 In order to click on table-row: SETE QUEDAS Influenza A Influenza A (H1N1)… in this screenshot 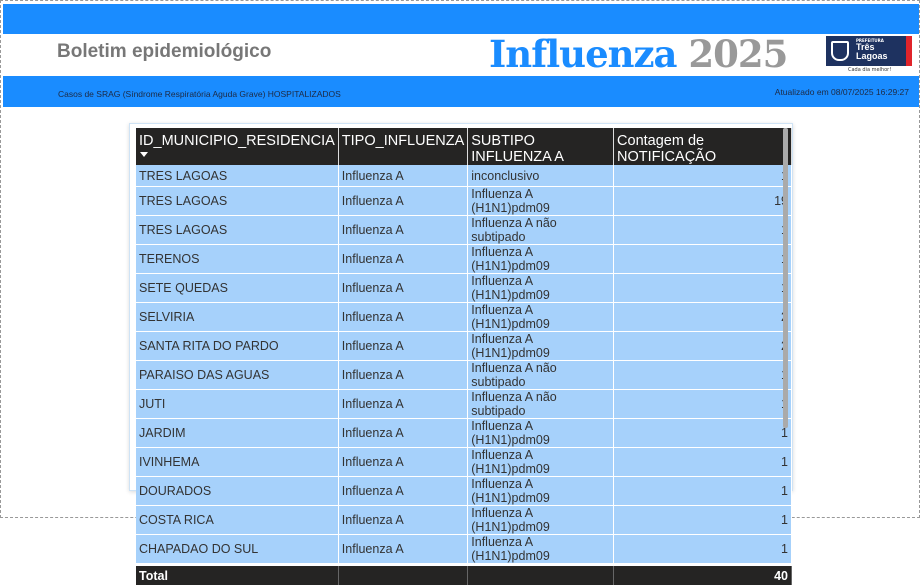, I will do `click(464, 288)`.